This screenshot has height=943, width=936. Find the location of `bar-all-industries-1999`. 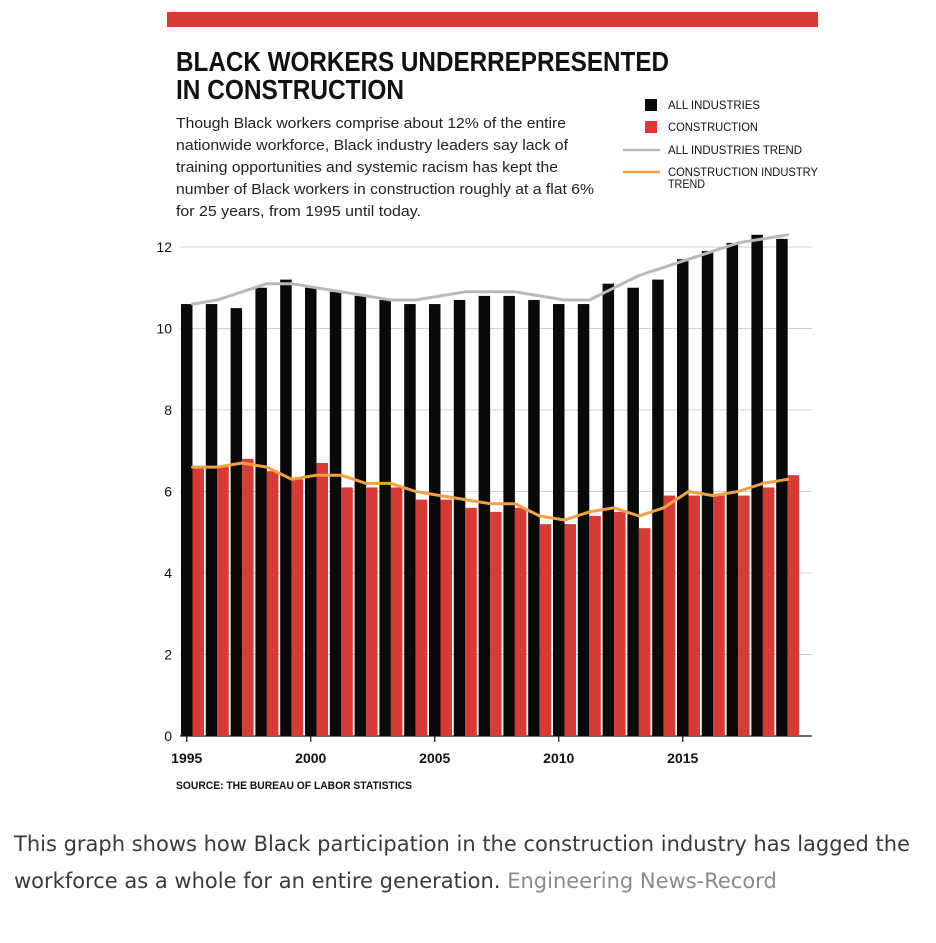

bar-all-industries-1999 is located at coordinates (286, 507).